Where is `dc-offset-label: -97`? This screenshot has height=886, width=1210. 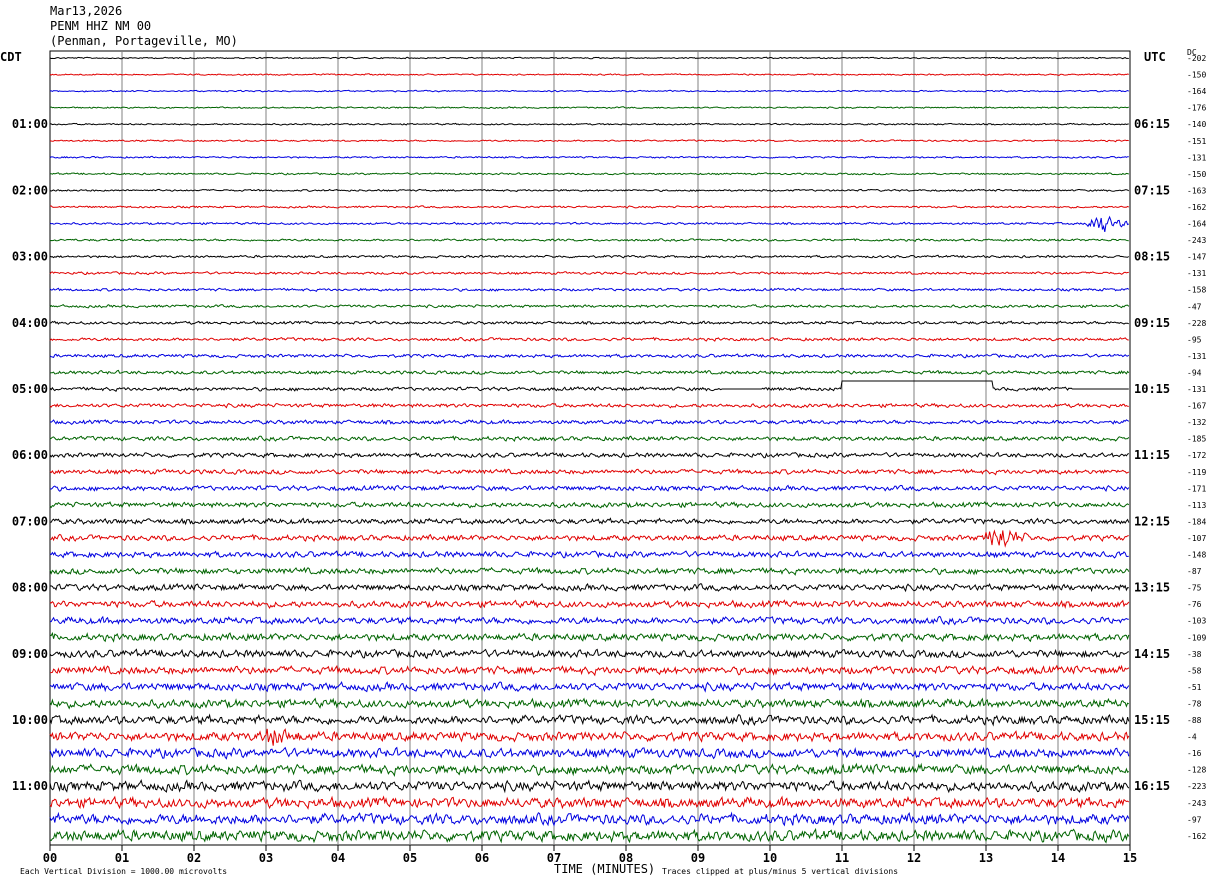 dc-offset-label: -97 is located at coordinates (1194, 819).